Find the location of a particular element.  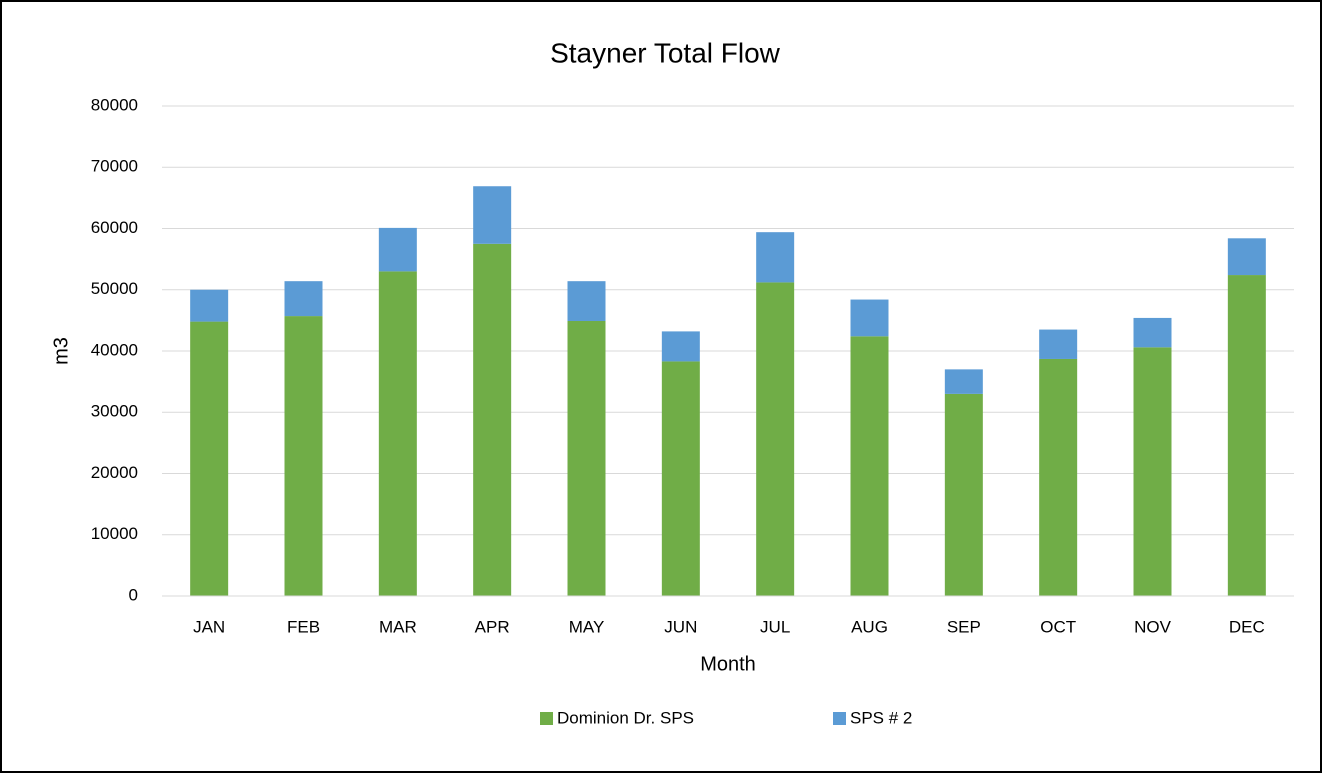

y-tick-label: 60000 is located at coordinates (114, 227).